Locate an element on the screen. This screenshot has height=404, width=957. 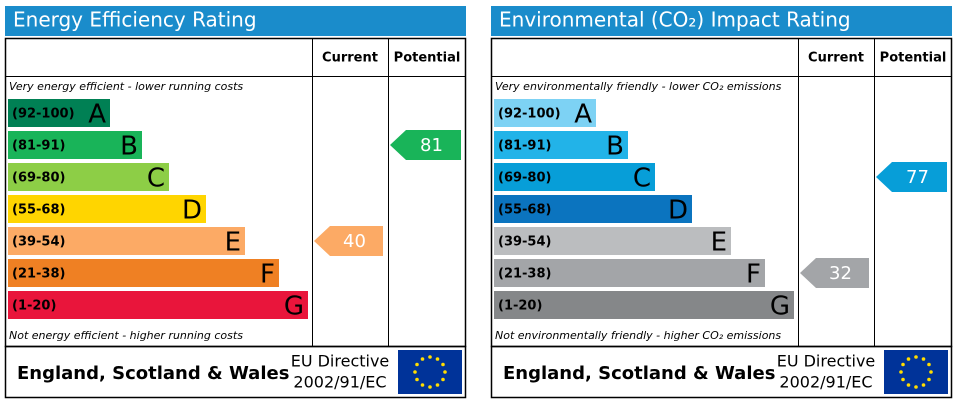
panel-title: Environmental (CO₂) Impact Rating is located at coordinates (675, 20).